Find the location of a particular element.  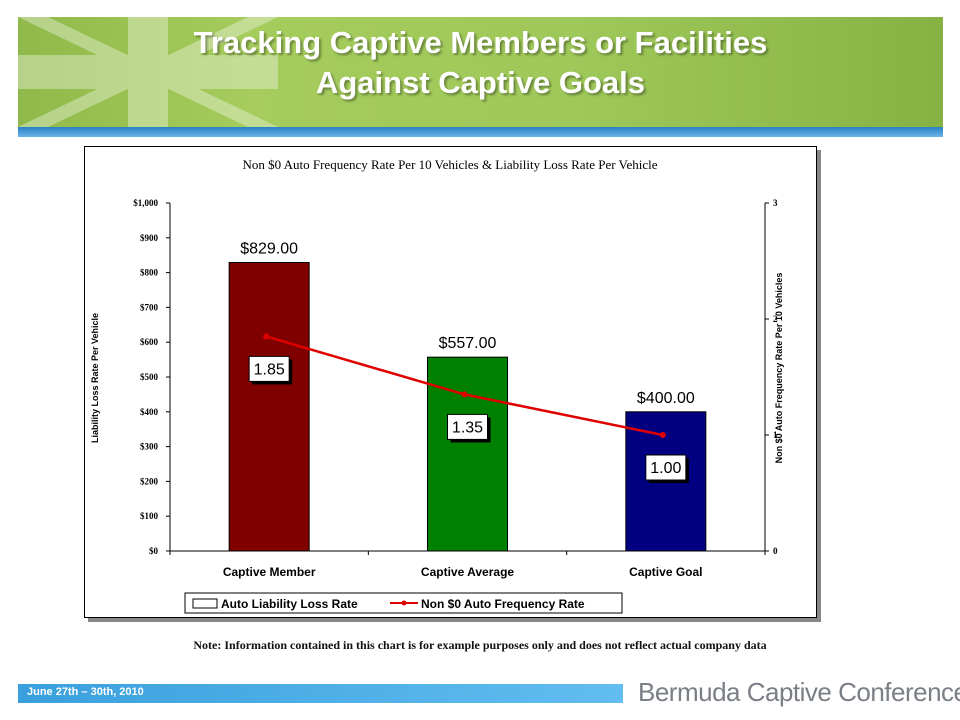

y2-tick-label: 2 is located at coordinates (775, 319).